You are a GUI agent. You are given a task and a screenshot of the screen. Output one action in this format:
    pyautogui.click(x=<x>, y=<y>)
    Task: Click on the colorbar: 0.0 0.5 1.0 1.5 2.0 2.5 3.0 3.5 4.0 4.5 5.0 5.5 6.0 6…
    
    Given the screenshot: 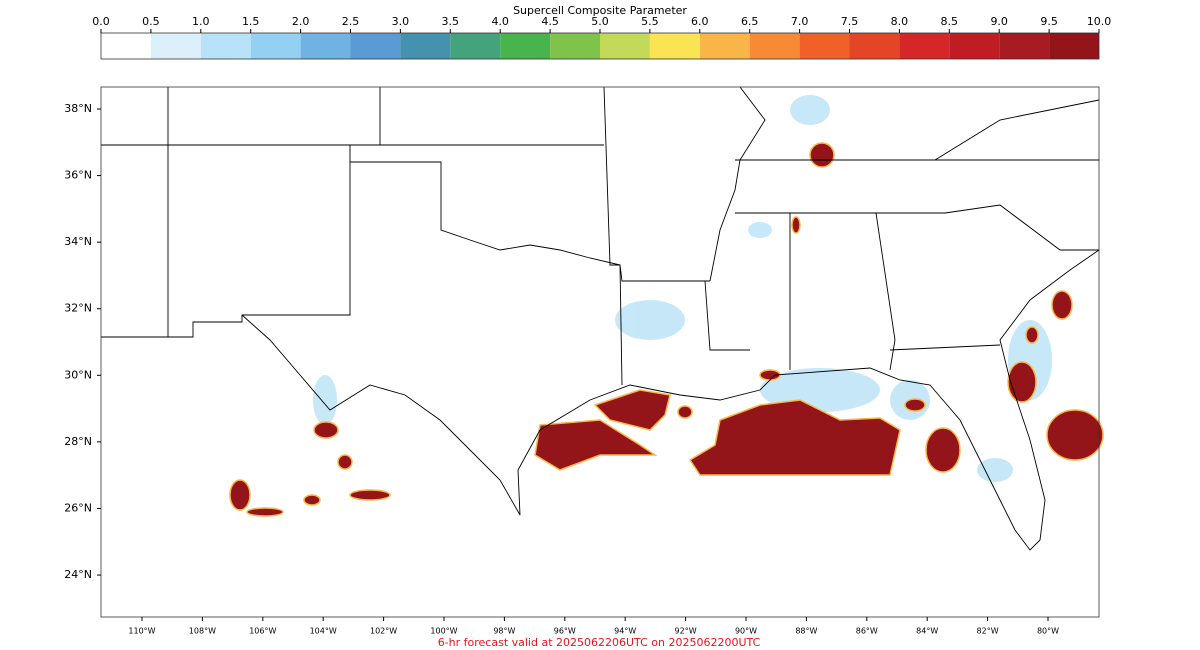 What is the action you would take?
    pyautogui.click(x=602, y=37)
    